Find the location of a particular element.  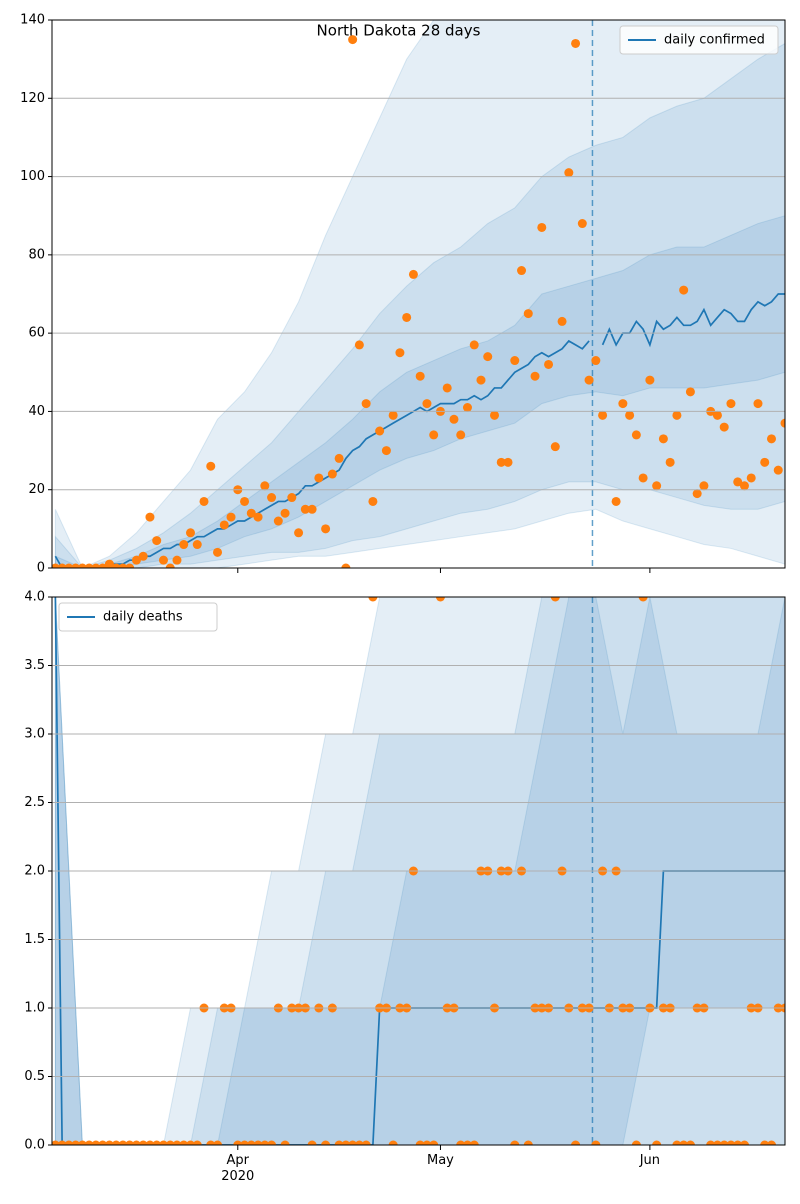

legend-box is located at coordinates (699, 40).